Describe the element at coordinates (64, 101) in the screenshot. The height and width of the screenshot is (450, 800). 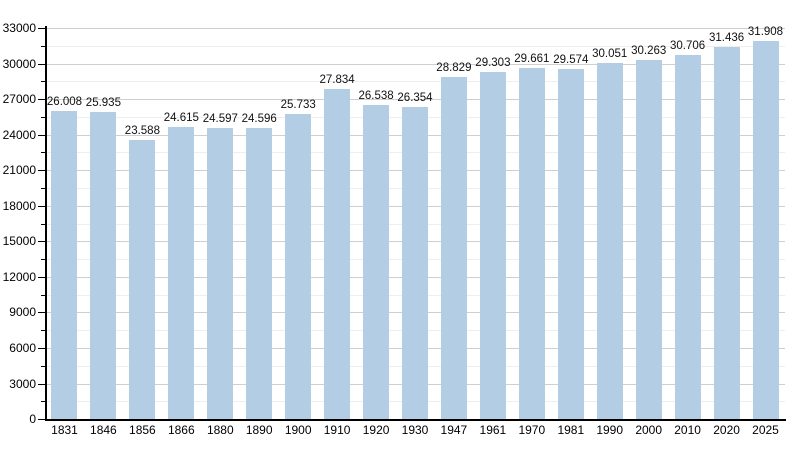
I see `bar-value-label: 26.008` at that location.